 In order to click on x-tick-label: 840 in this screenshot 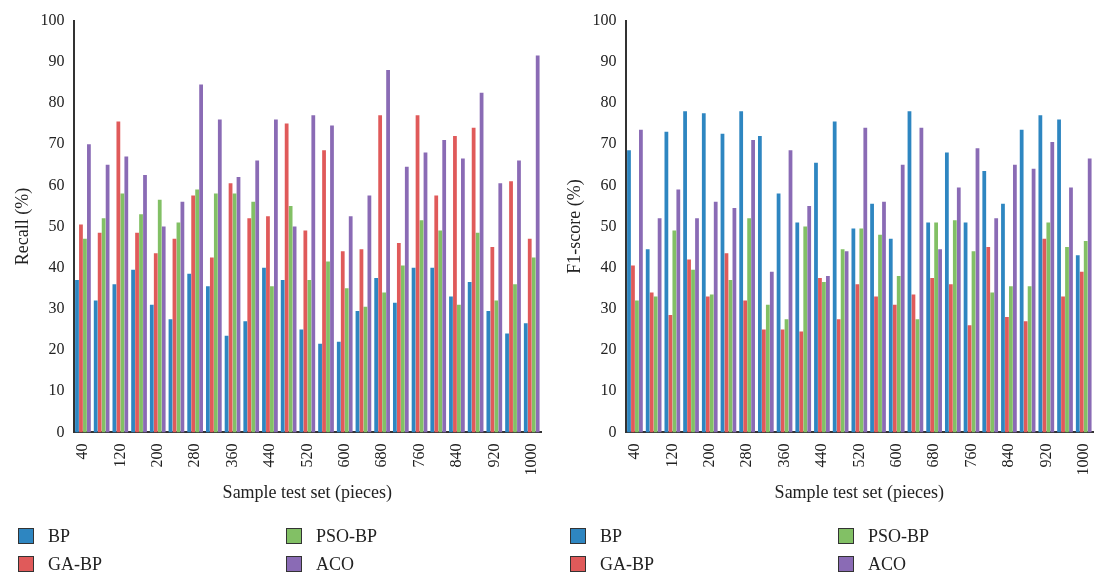, I will do `click(1008, 455)`.